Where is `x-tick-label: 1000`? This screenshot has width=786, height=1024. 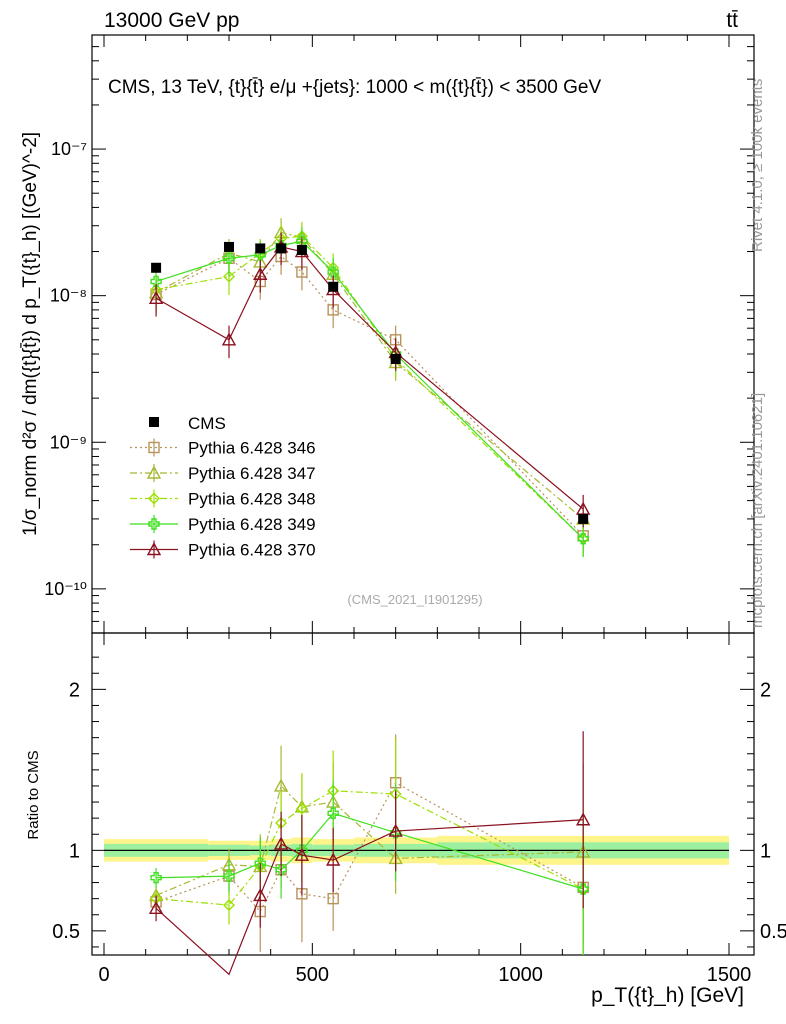 x-tick-label: 1000 is located at coordinates (520, 975).